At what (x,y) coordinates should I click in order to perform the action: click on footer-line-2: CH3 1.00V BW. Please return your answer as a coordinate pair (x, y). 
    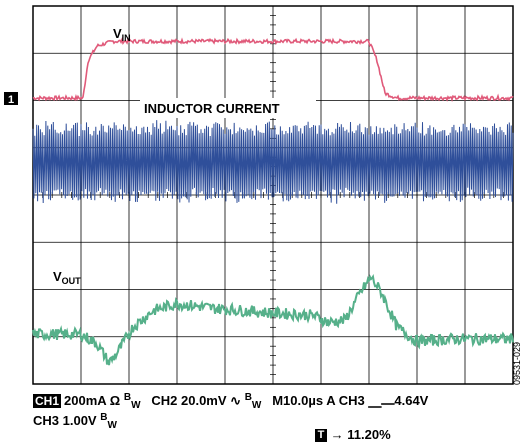
    Looking at the image, I should click on (75, 421).